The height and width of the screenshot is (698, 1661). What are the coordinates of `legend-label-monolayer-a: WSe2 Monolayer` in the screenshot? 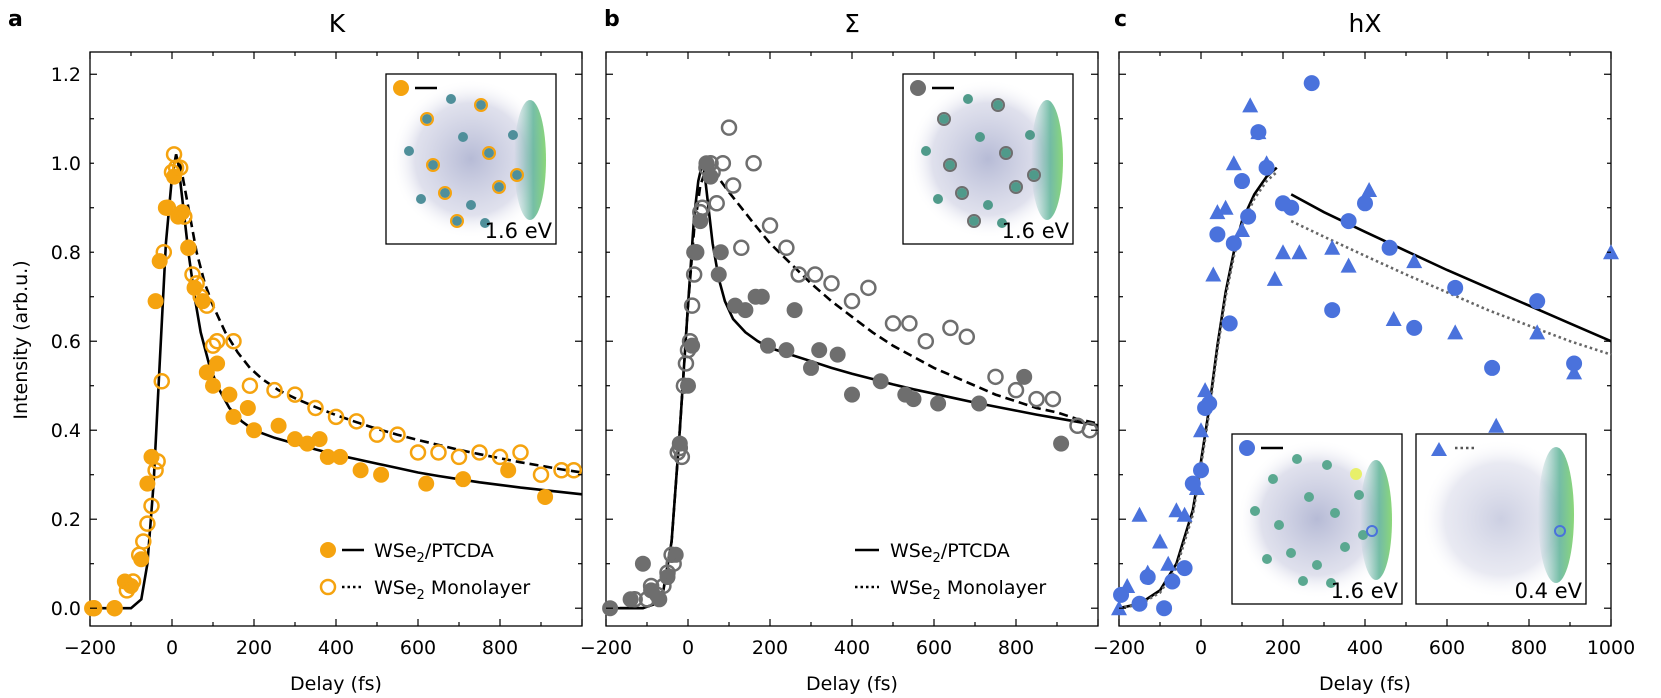 It's located at (452, 590).